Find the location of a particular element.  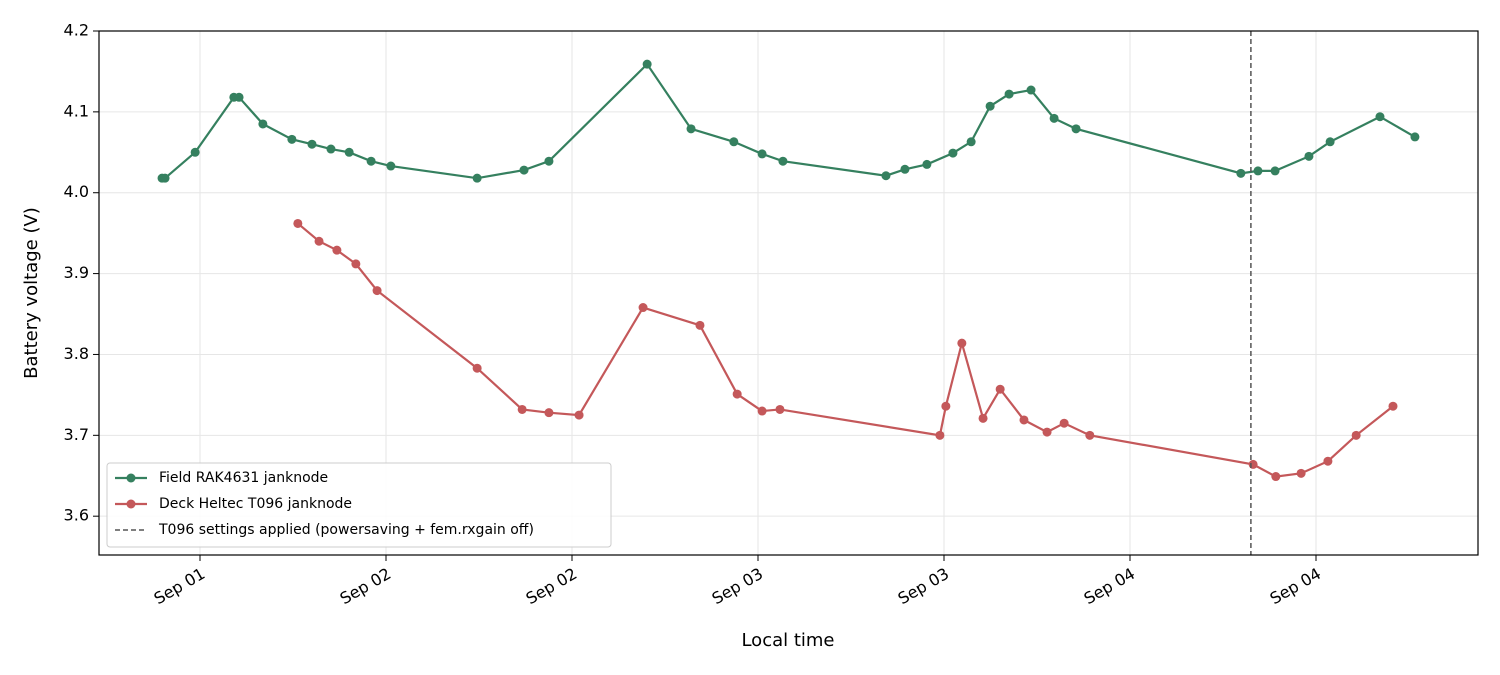

x-axis-label: Local time is located at coordinates (787, 640).